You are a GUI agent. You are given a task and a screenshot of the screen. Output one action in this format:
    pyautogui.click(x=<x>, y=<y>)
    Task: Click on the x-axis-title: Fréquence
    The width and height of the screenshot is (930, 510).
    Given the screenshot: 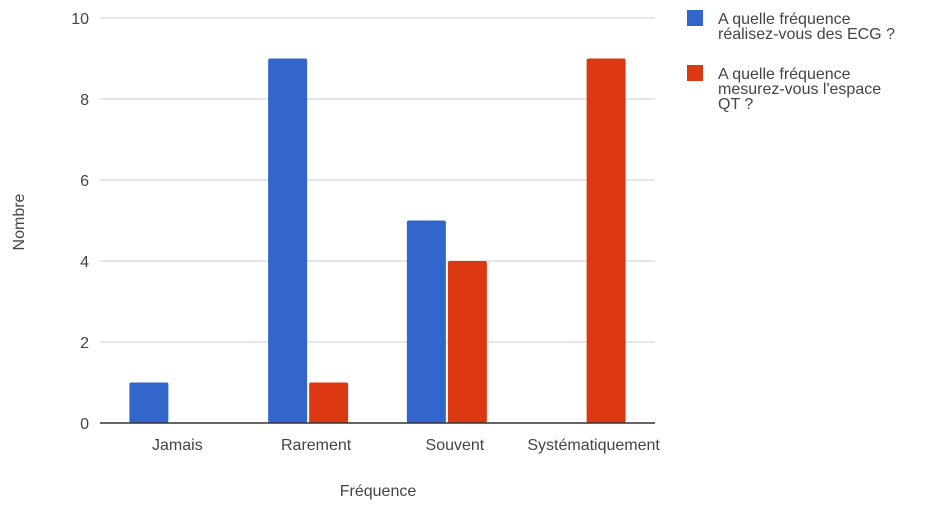 What is the action you would take?
    pyautogui.click(x=378, y=491)
    